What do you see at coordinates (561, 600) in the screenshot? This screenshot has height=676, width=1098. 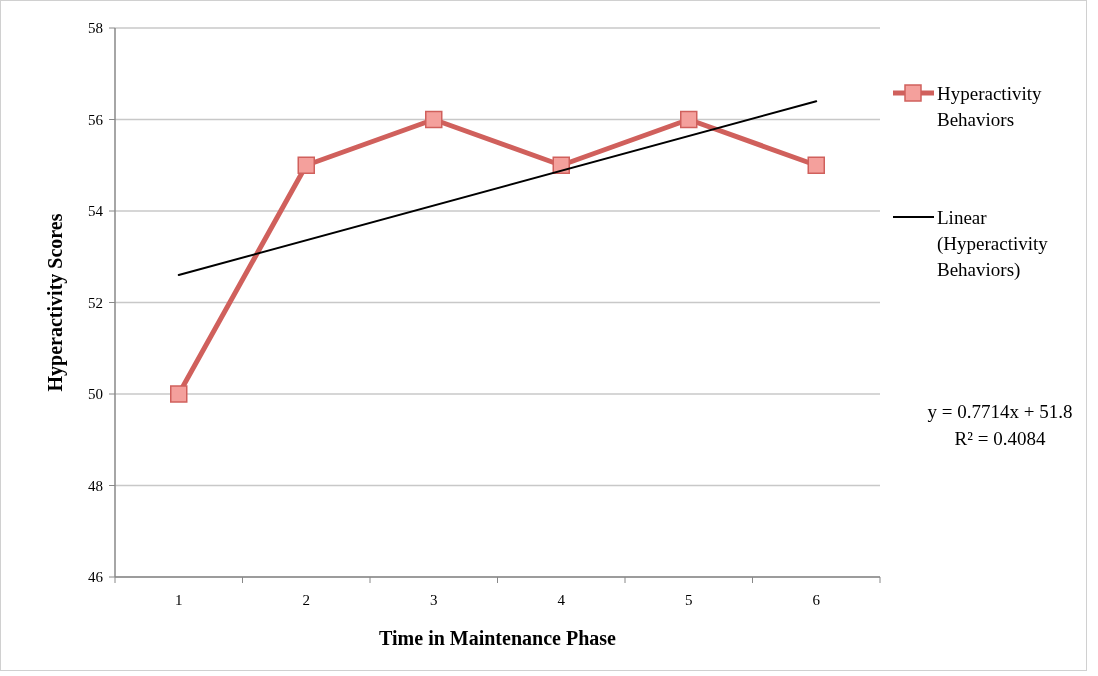 I see `x-tick-label: 4` at bounding box center [561, 600].